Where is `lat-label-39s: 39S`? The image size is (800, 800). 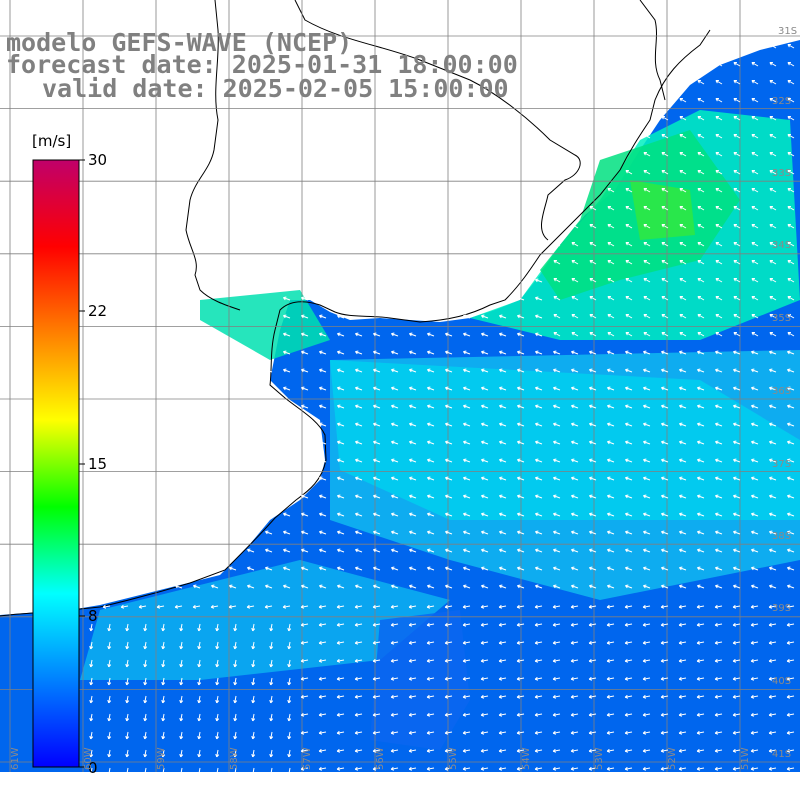 lat-label-39s: 39S is located at coordinates (782, 608).